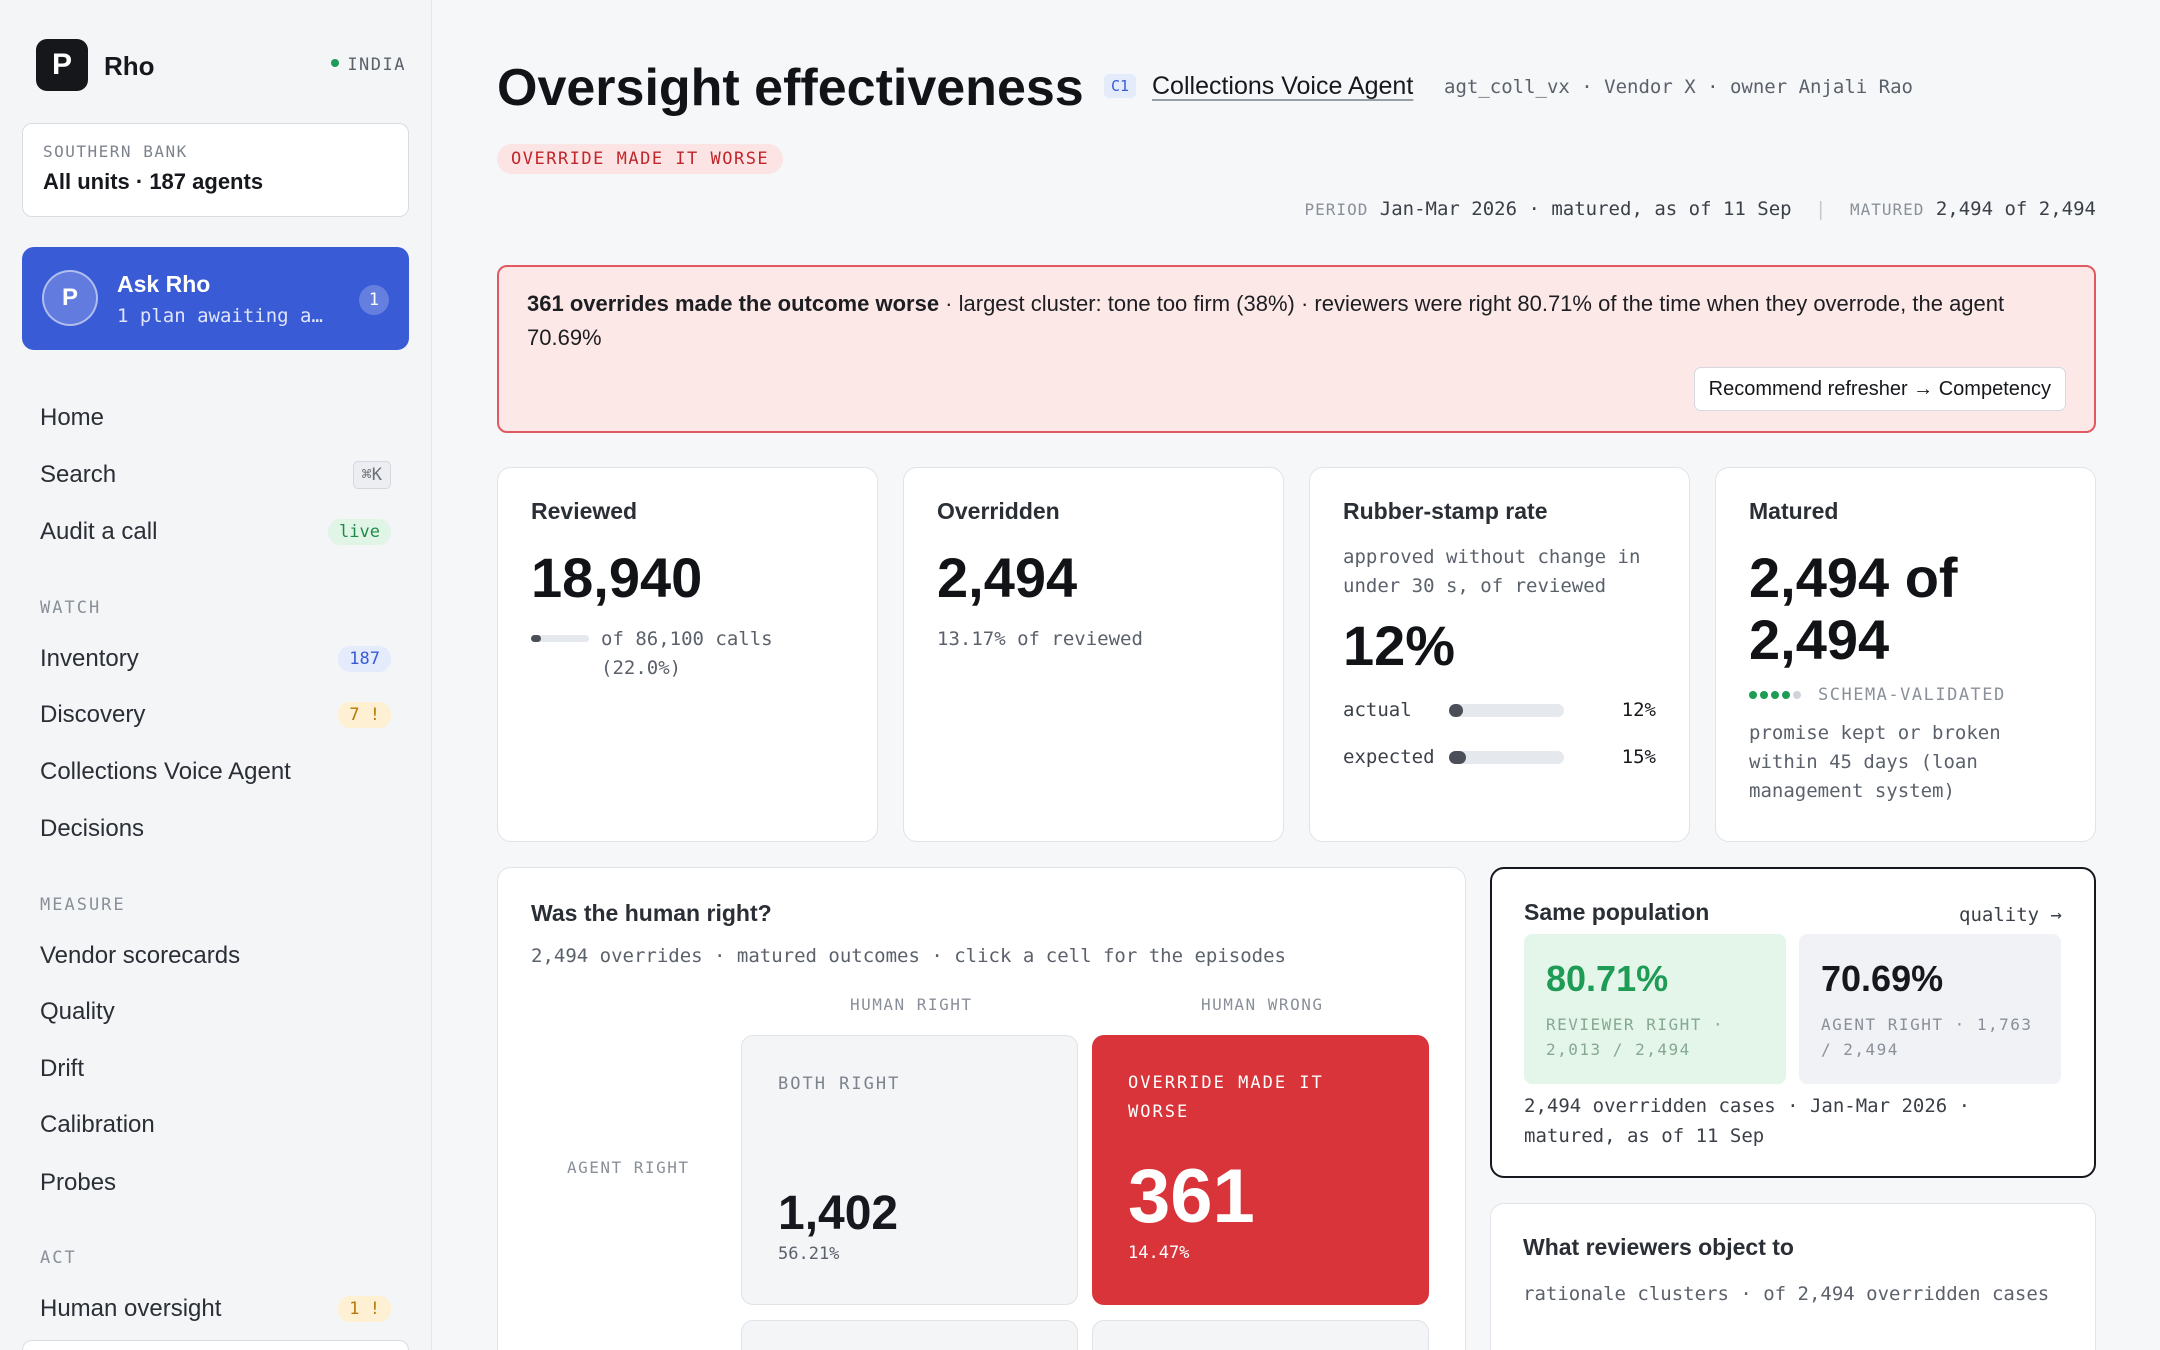 The image size is (2160, 1350). I want to click on nav-quality: Quality, so click(215, 1012).